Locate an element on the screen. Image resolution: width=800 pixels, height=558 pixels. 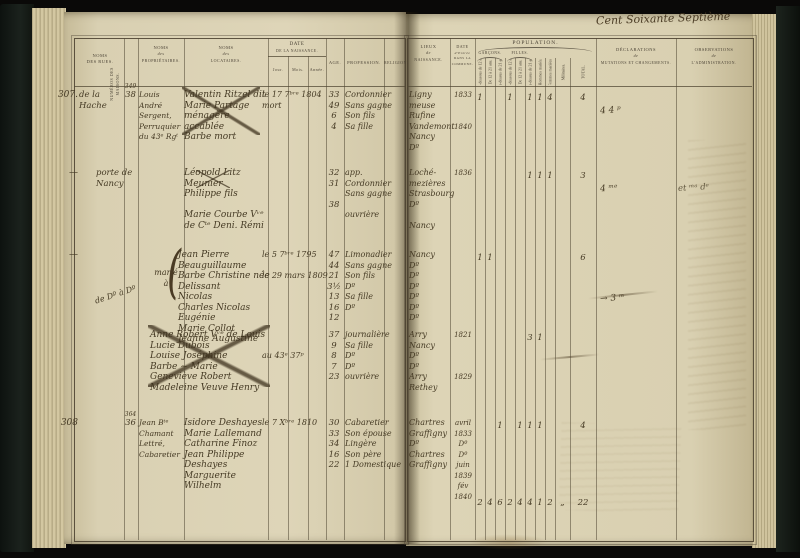
header-religion: RELIGION. is located at coordinates (396, 62).